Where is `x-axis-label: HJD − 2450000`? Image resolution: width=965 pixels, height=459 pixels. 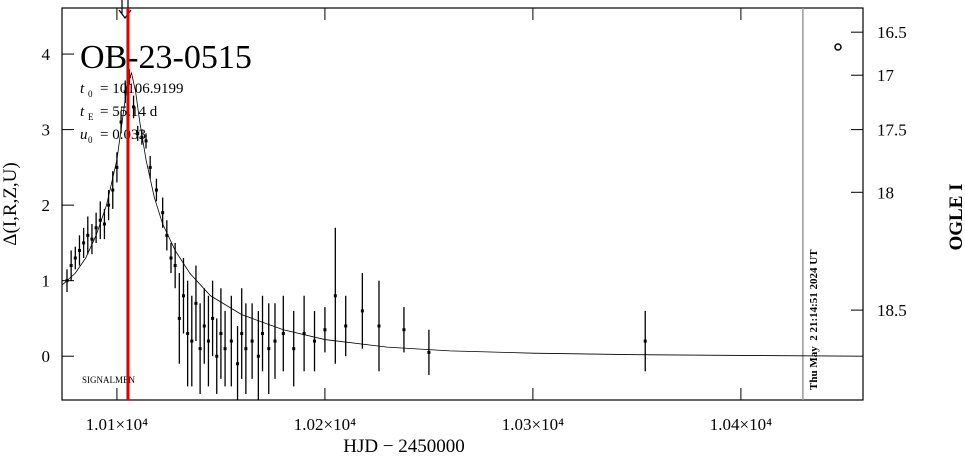 x-axis-label: HJD − 2450000 is located at coordinates (404, 446).